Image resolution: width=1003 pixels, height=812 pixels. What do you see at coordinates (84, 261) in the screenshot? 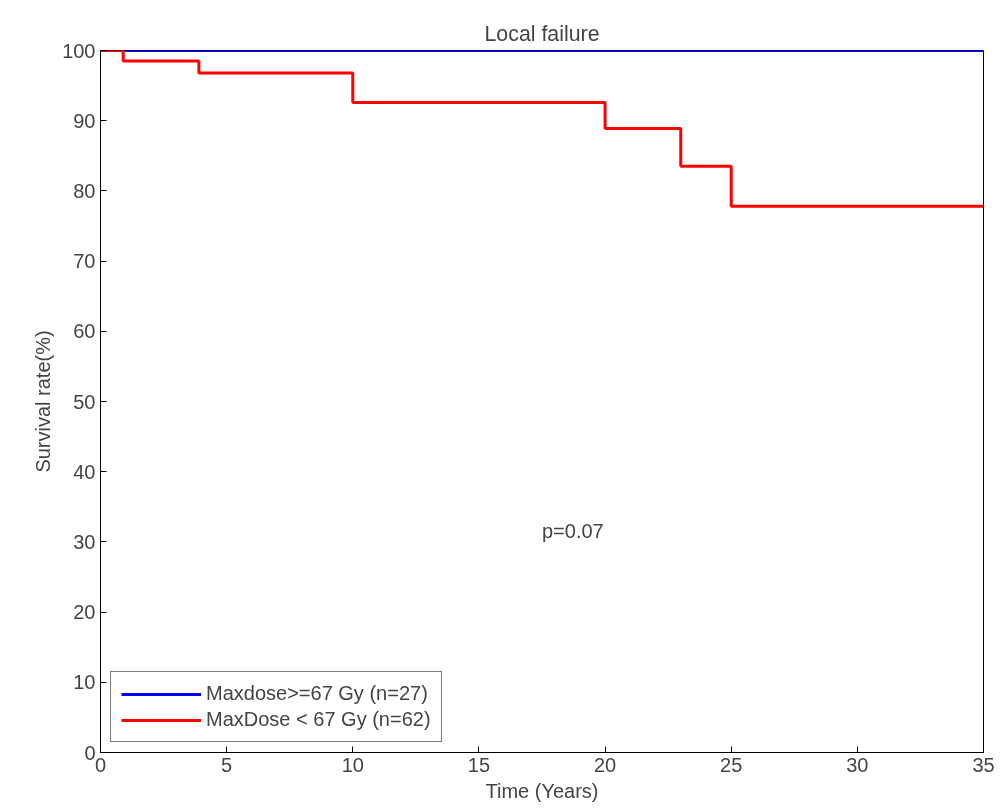
I see `y-tick-label: 70` at bounding box center [84, 261].